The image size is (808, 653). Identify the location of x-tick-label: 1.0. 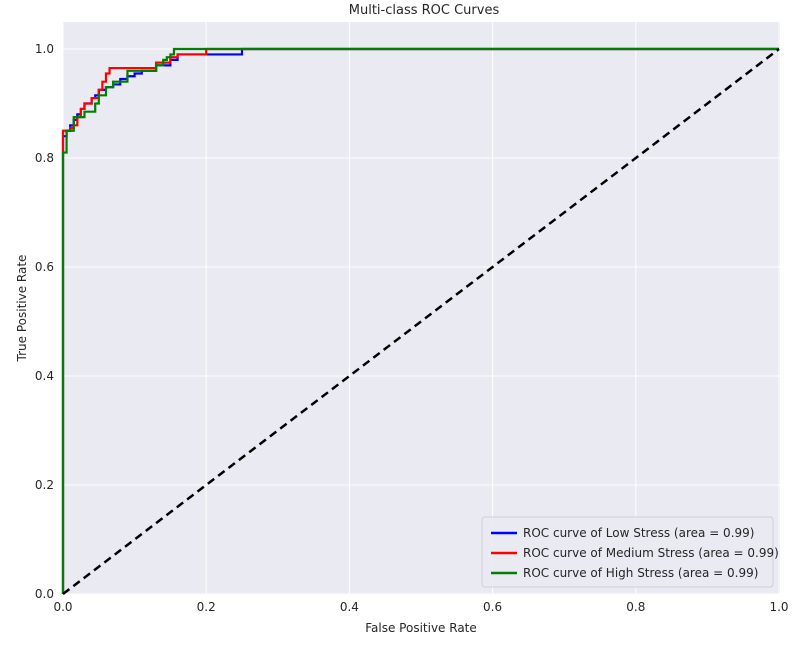
(778, 607).